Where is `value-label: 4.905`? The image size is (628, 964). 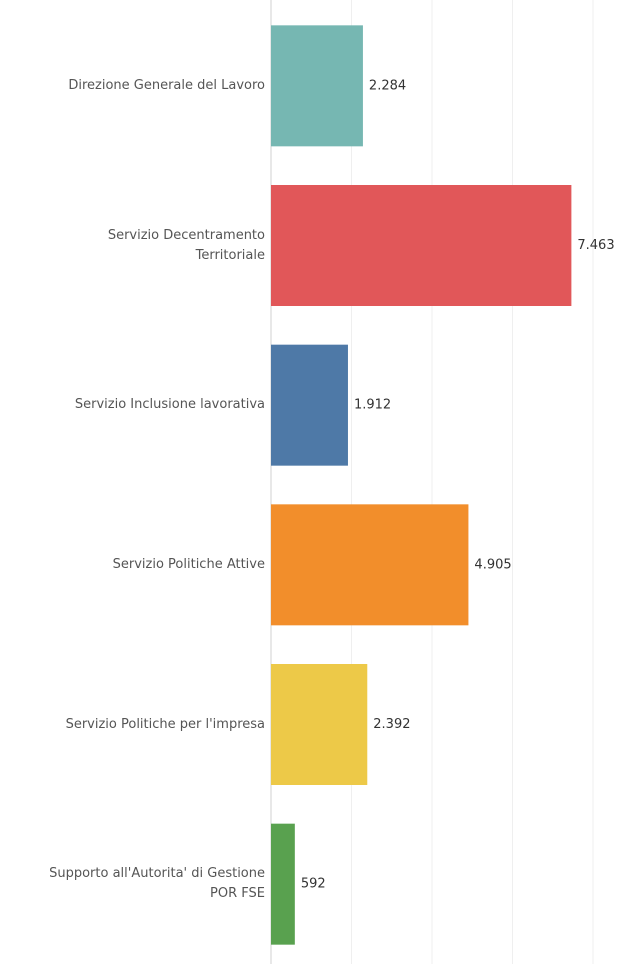
value-label: 4.905 is located at coordinates (492, 564).